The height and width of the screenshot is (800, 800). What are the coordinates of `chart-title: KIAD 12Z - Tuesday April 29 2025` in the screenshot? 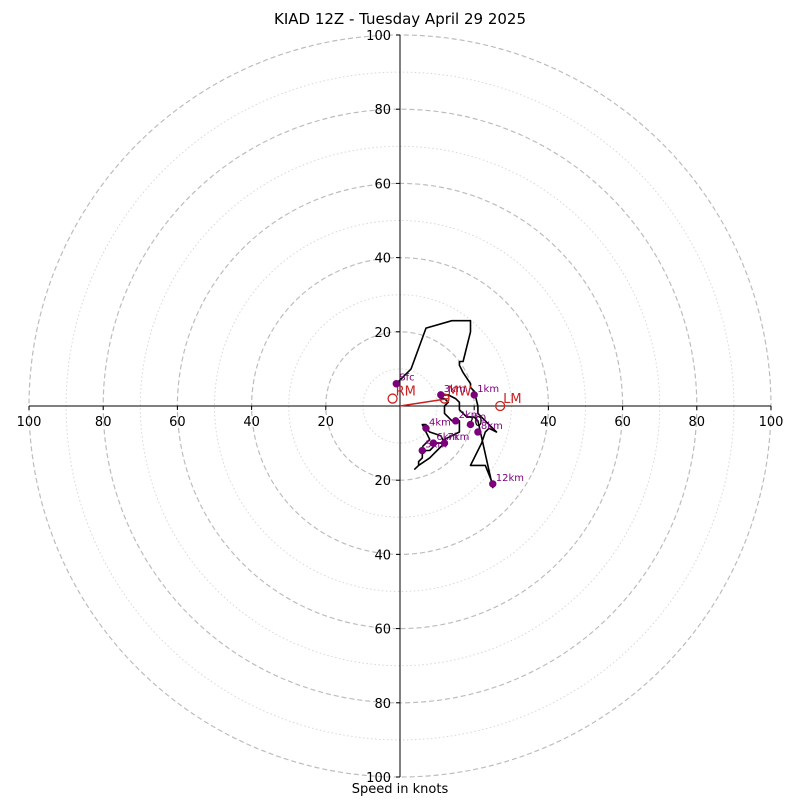 It's located at (400, 19).